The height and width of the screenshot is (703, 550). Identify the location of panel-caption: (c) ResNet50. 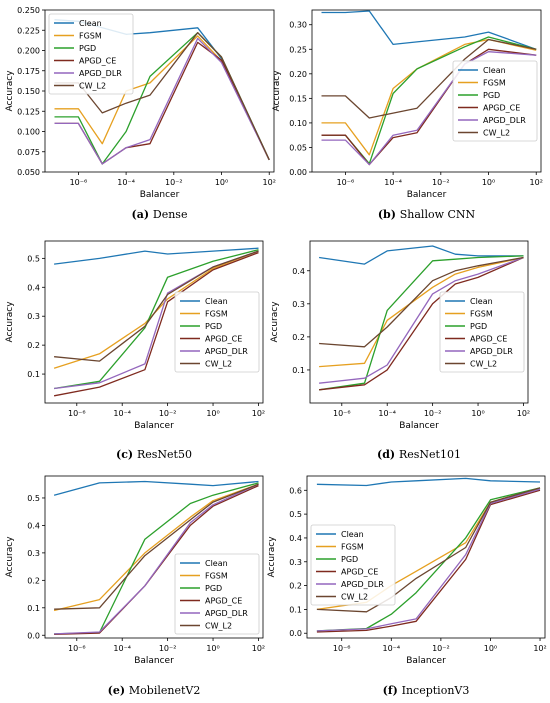
(154, 454).